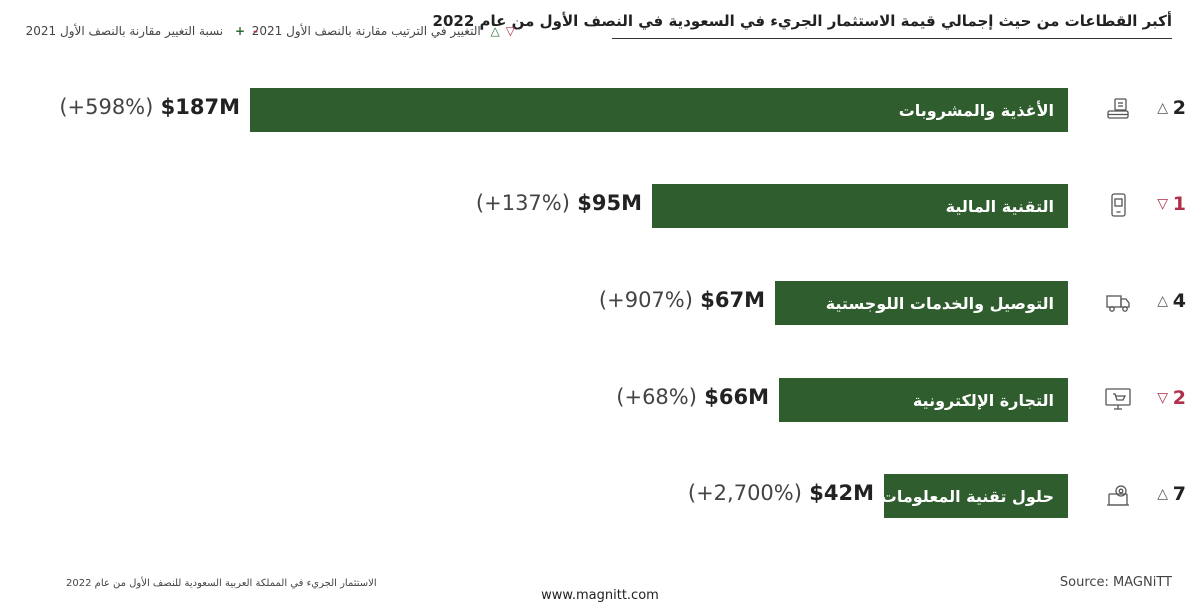 This screenshot has height=613, width=1200. I want to click on ecommerce-icon, so click(1118, 399).